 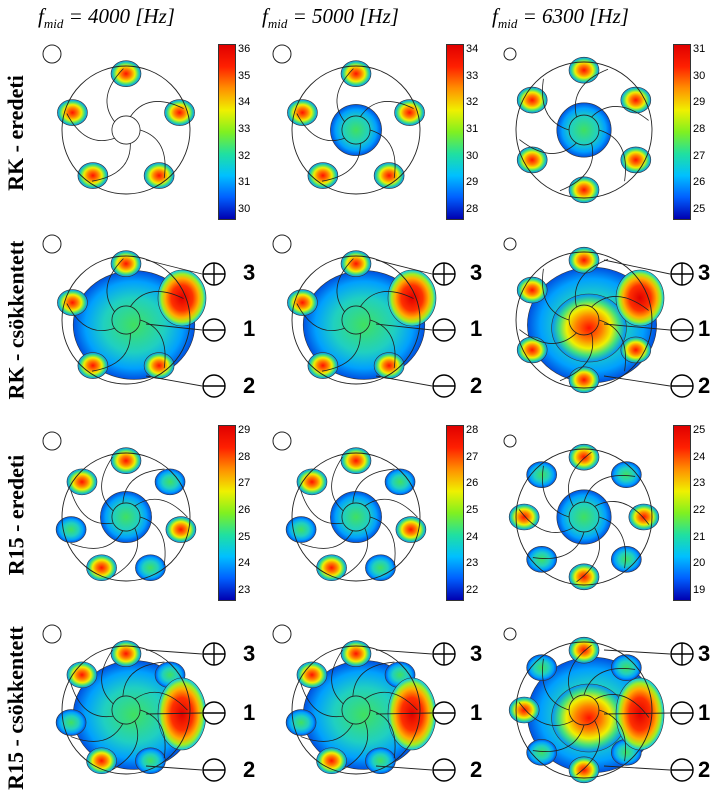 I want to click on row-label-r15-eredeti: R15 - eredeti, so click(x=15, y=515).